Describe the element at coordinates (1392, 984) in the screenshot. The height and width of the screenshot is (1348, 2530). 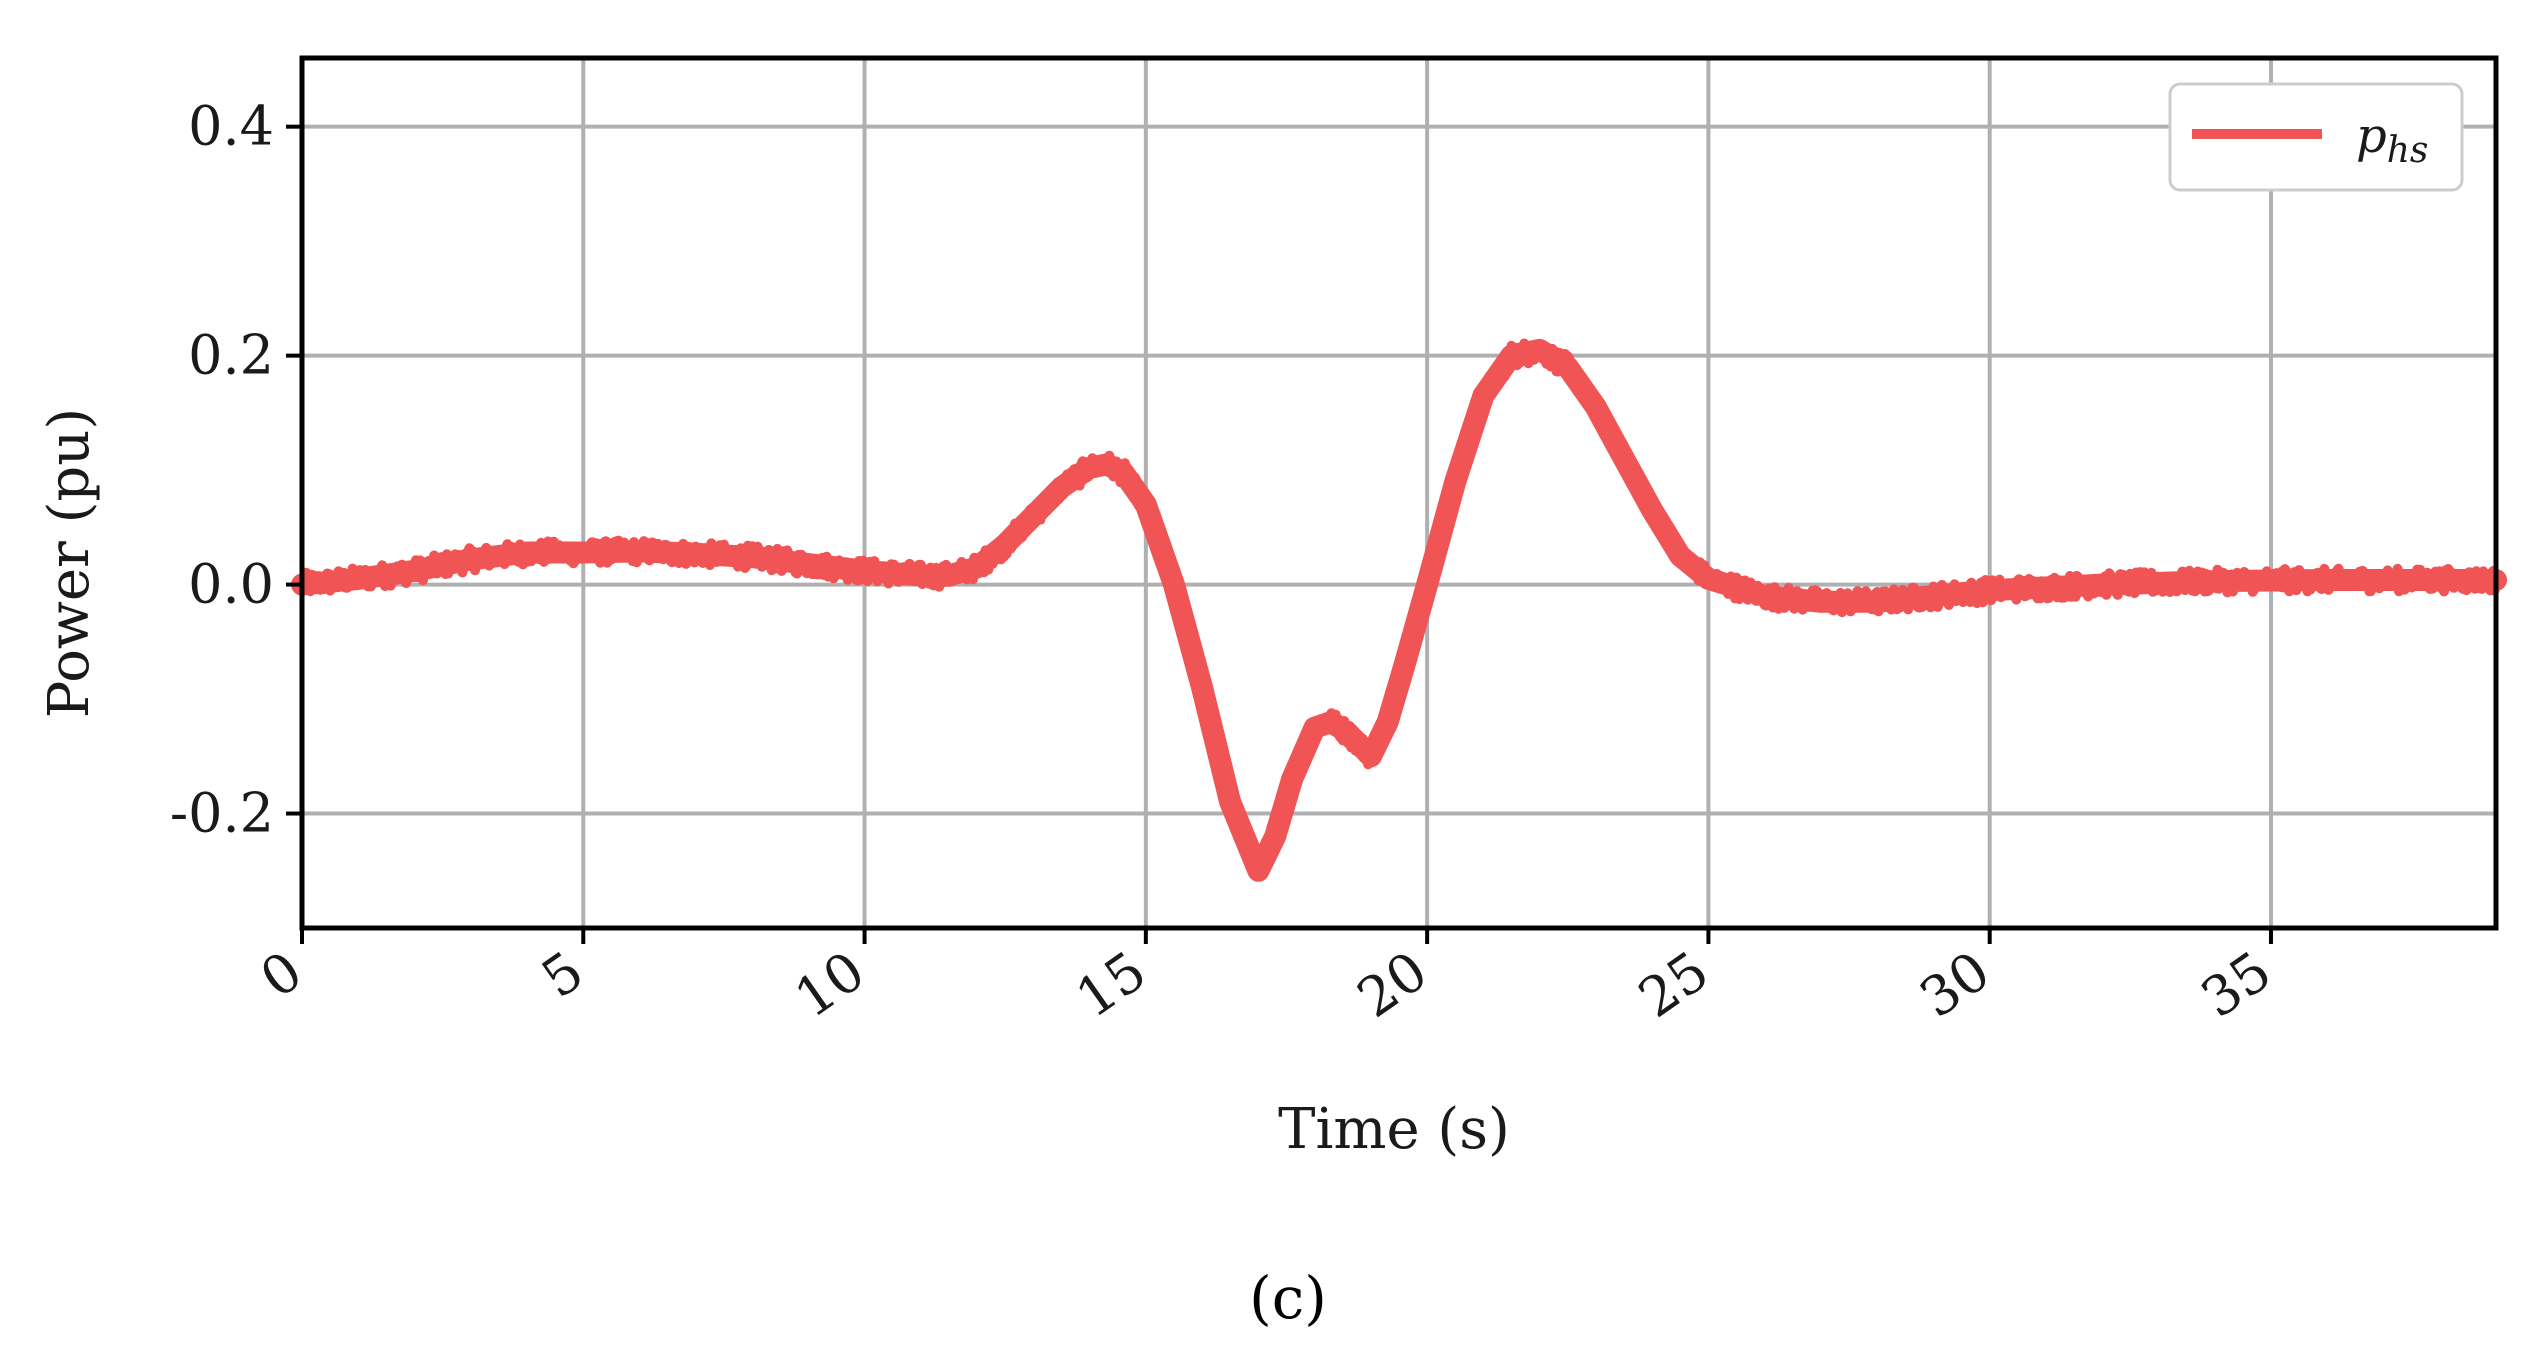
I see `x-tick-label-4: 20` at that location.